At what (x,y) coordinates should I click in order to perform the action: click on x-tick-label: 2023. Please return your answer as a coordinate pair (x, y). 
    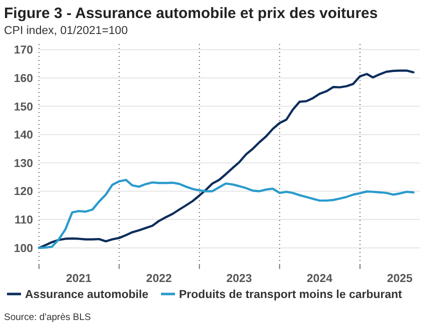
    Looking at the image, I should click on (239, 279).